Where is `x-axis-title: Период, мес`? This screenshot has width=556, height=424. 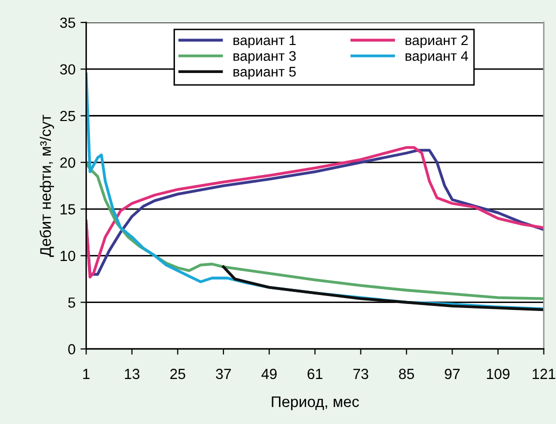 x-axis-title: Период, мес is located at coordinates (315, 403).